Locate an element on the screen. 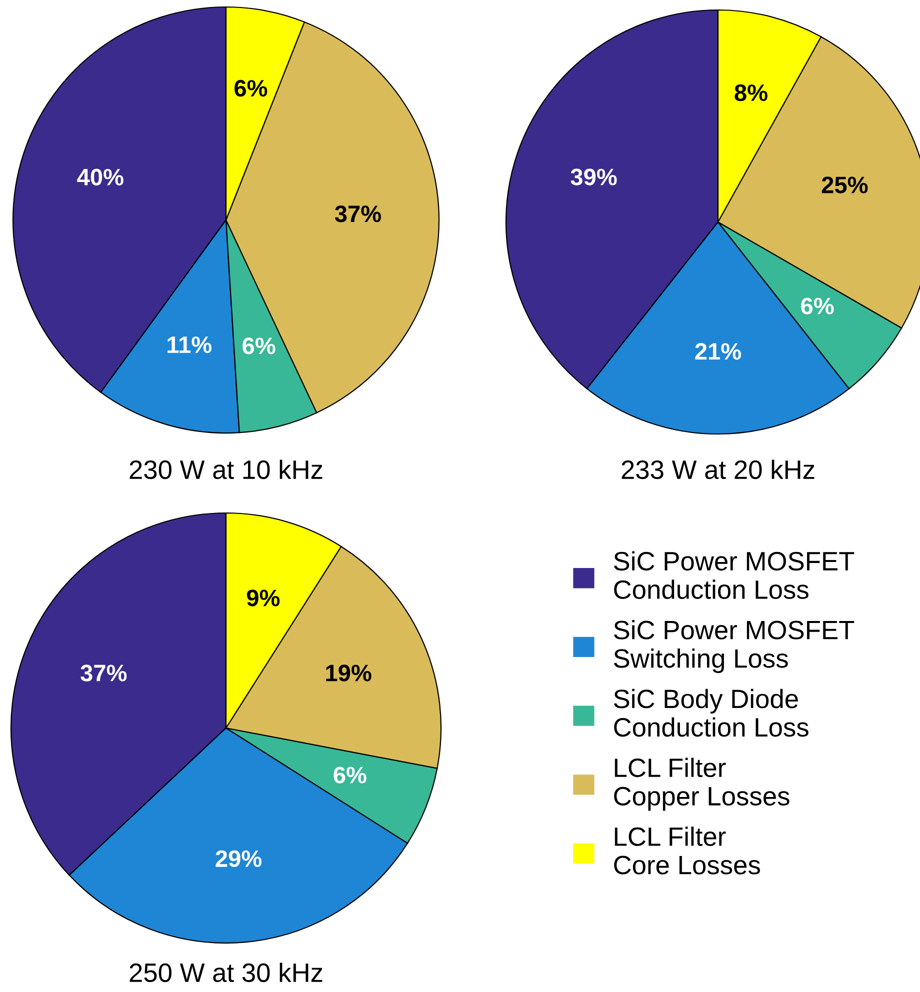  data-label: 39% is located at coordinates (593, 177).